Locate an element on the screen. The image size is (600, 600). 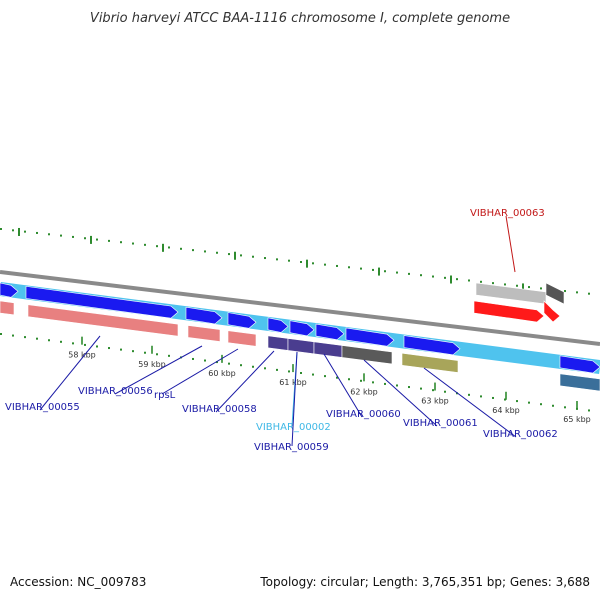
label-rpsl-leader is located at coordinates (200, 371).